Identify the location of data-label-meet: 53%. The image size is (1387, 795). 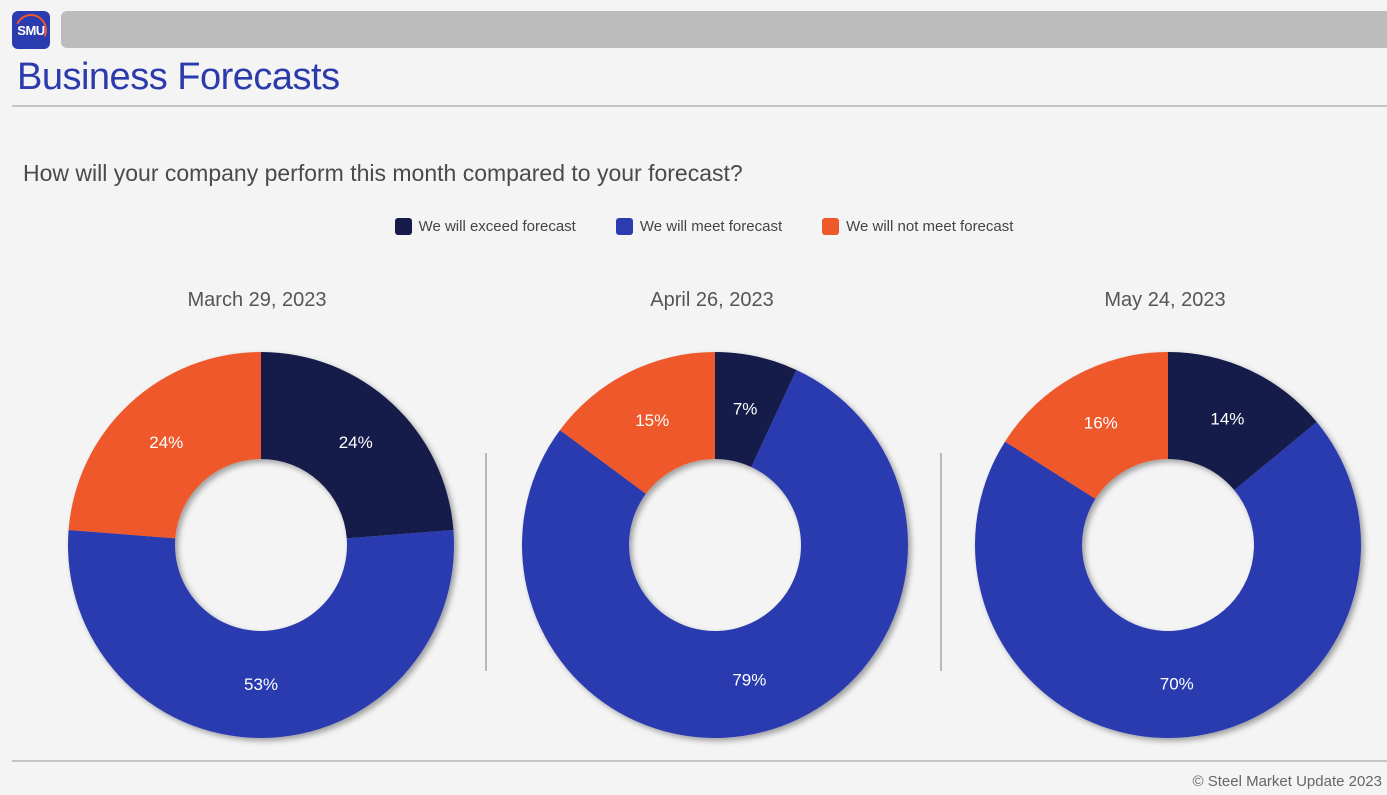
(261, 684).